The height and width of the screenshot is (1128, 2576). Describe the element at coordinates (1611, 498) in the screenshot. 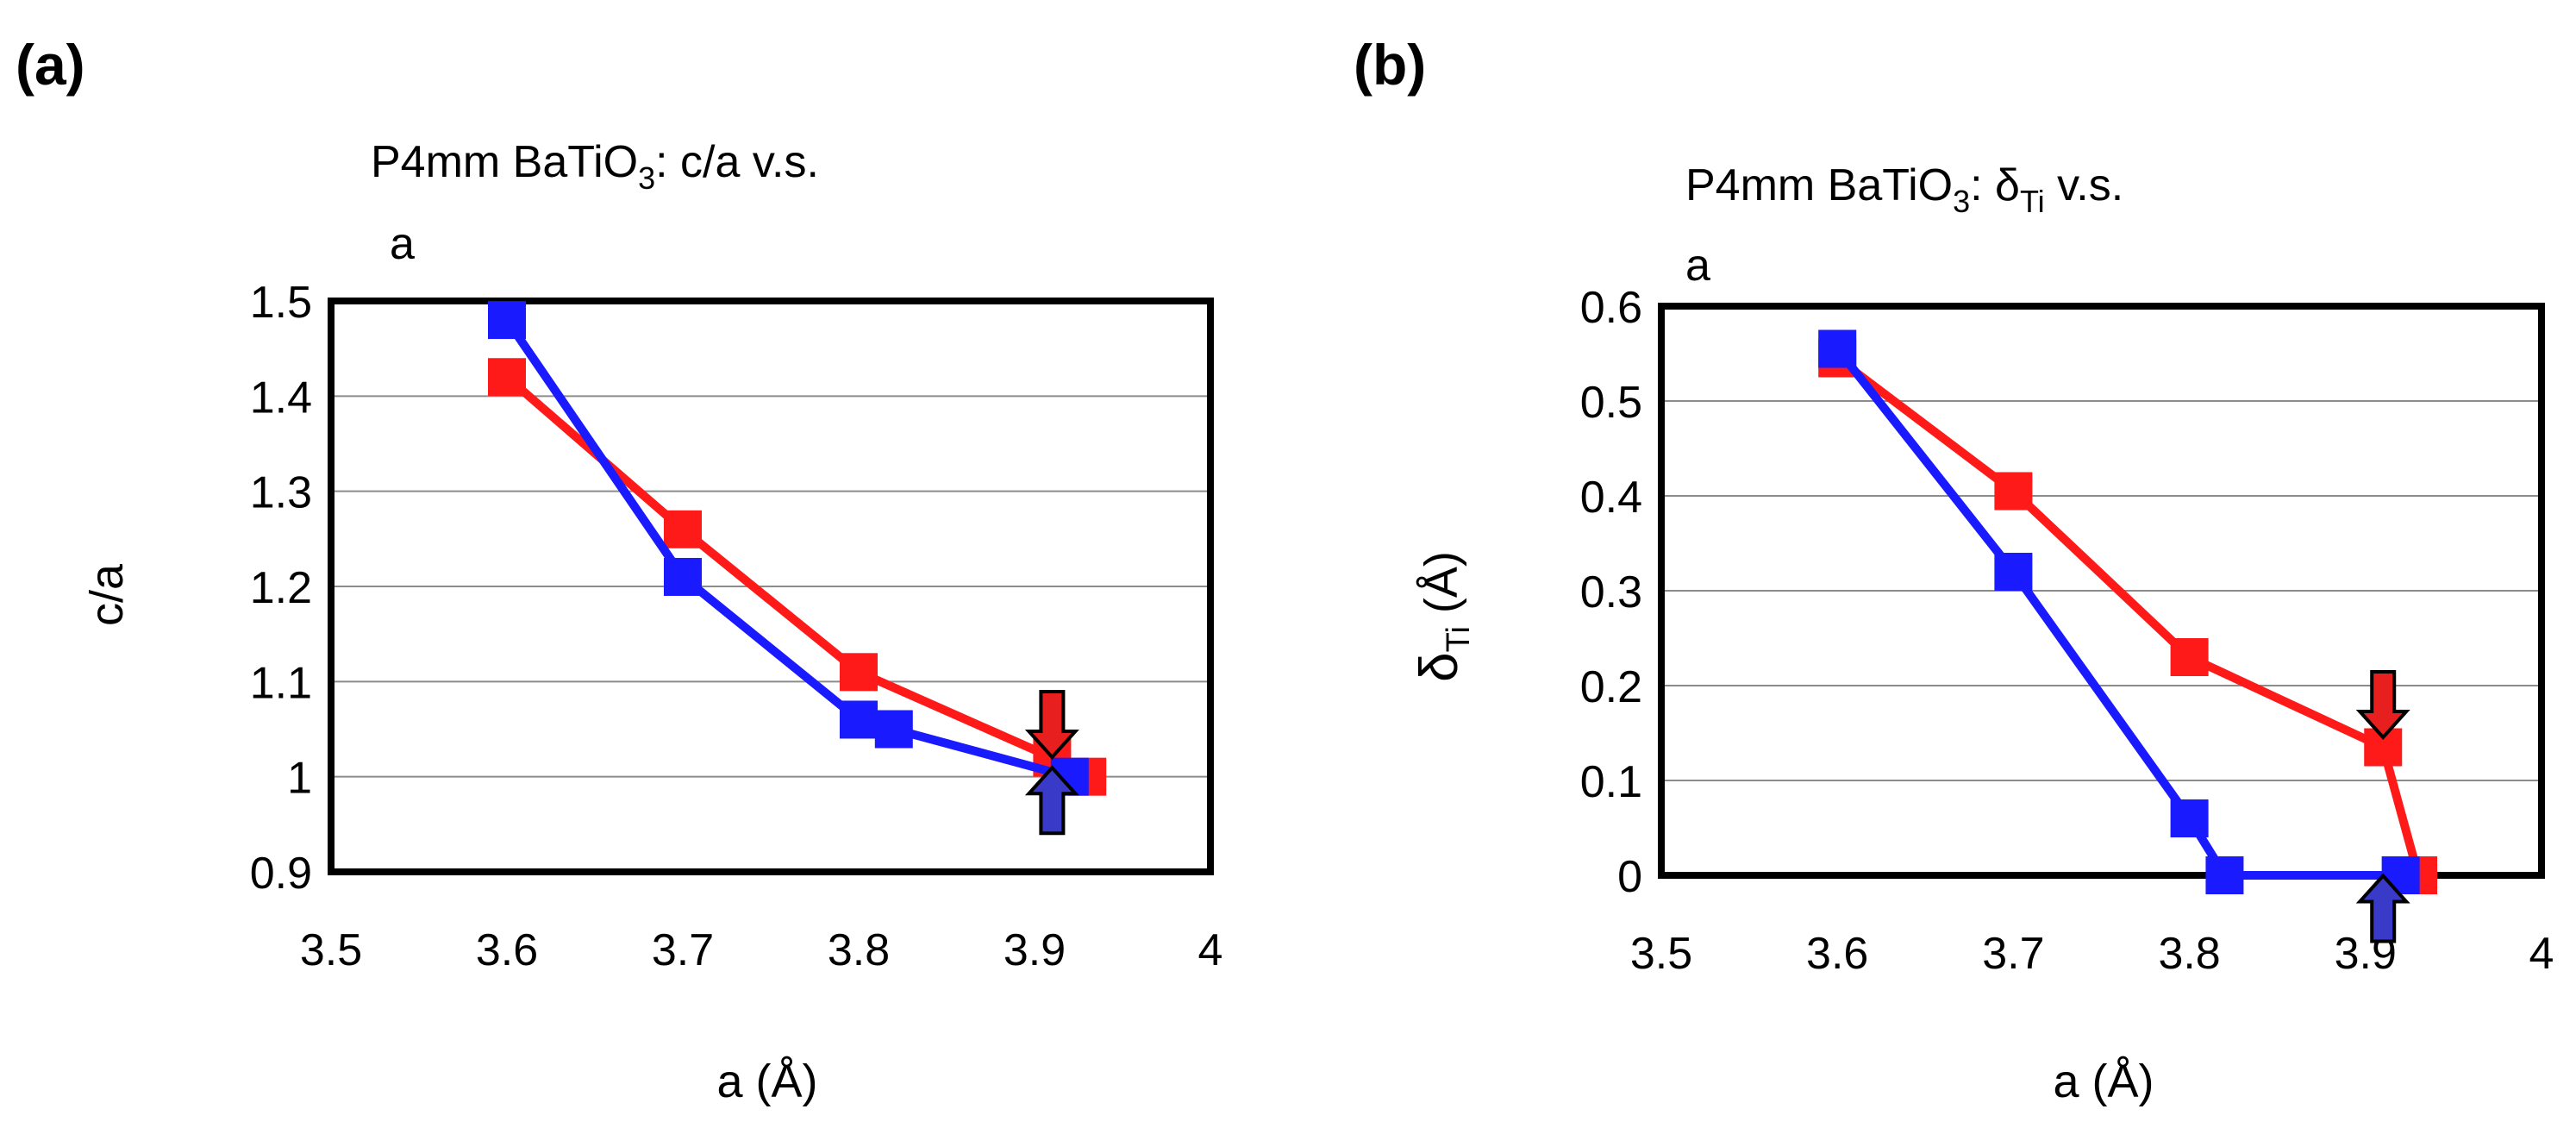

I see `panel-b-y-tick-label: 0.4` at that location.